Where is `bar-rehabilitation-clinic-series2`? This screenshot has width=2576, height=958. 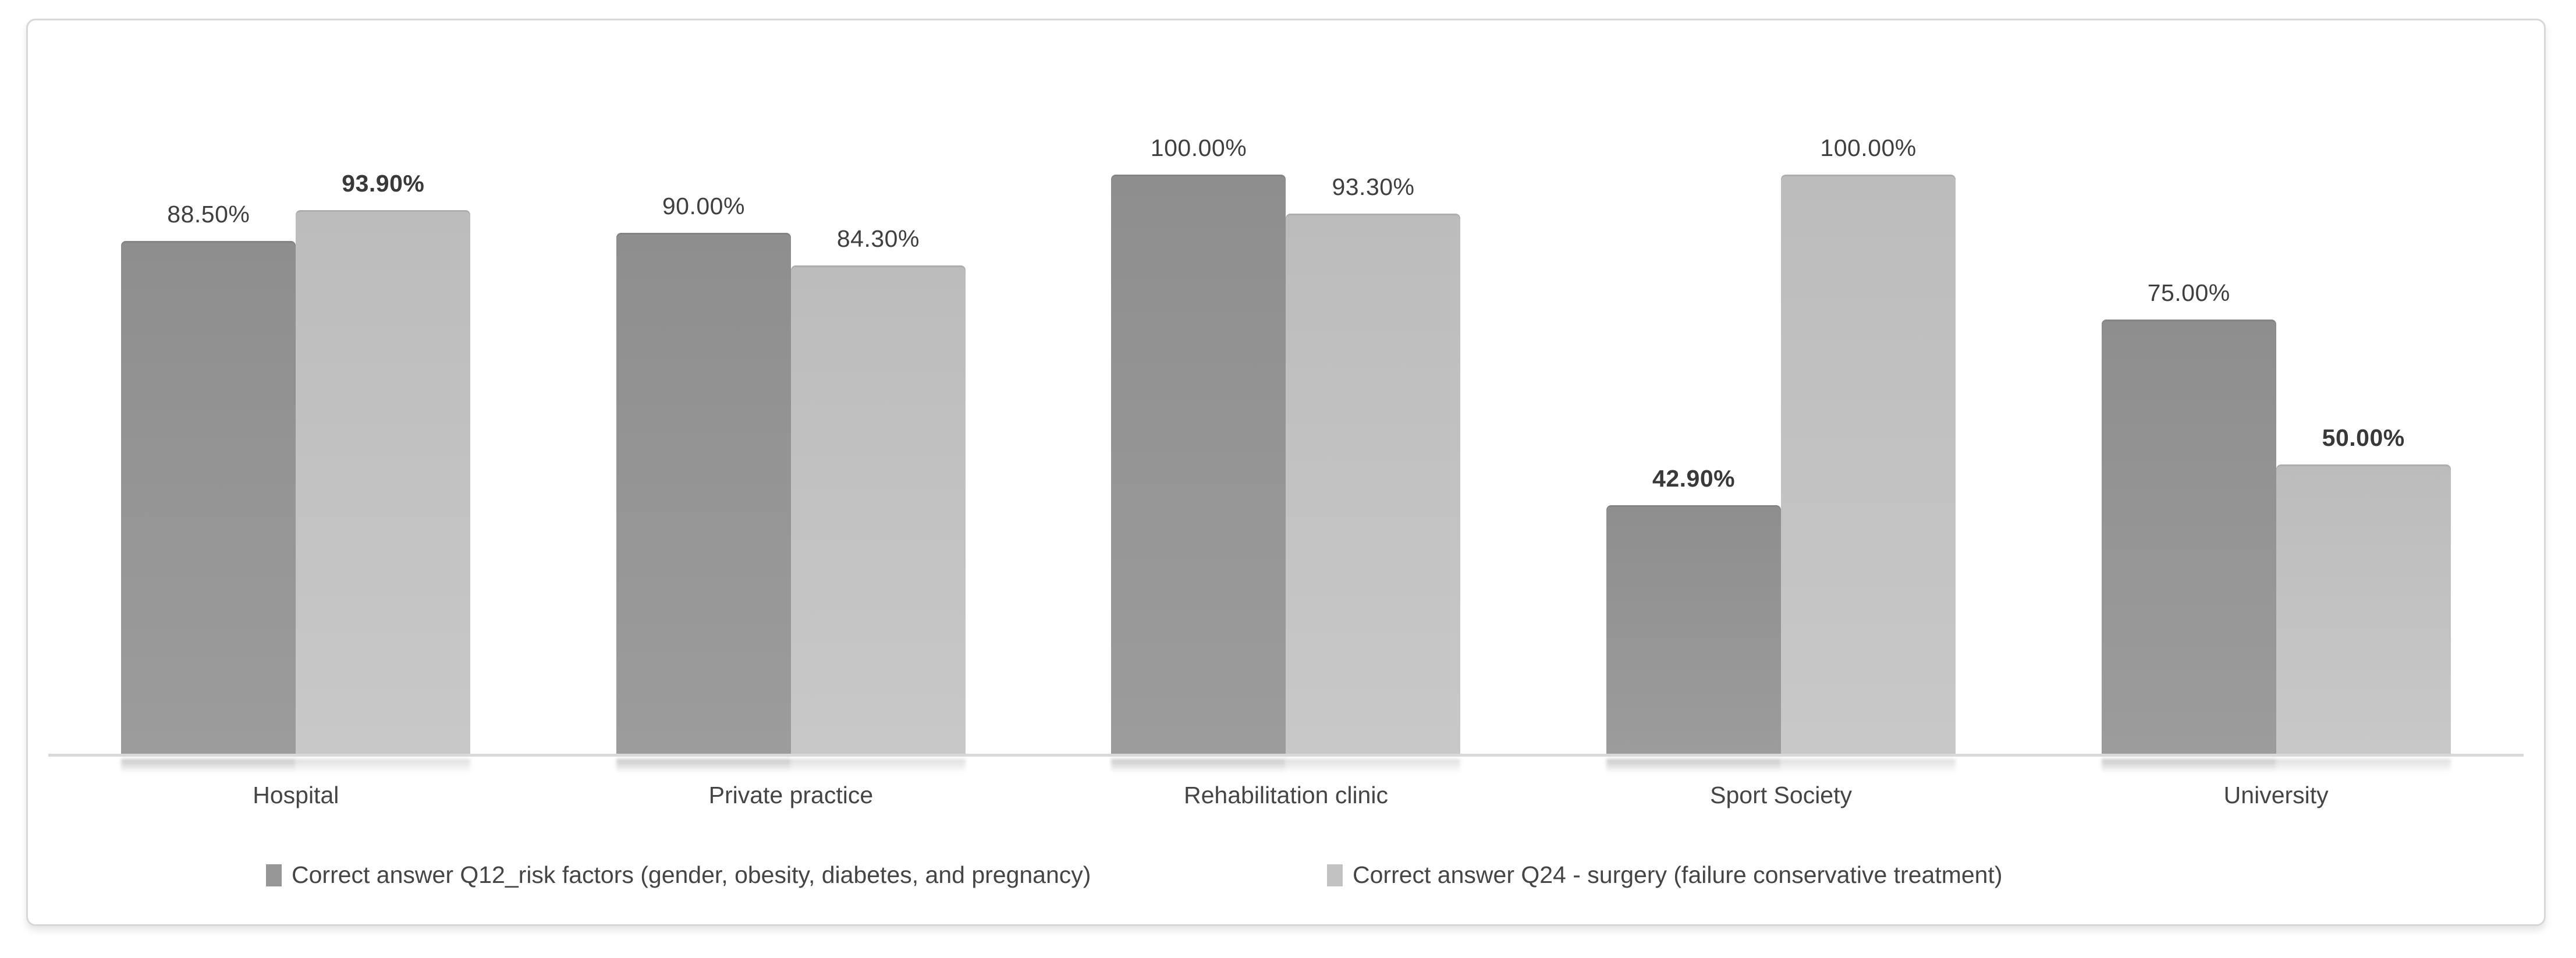 bar-rehabilitation-clinic-series2 is located at coordinates (1373, 483).